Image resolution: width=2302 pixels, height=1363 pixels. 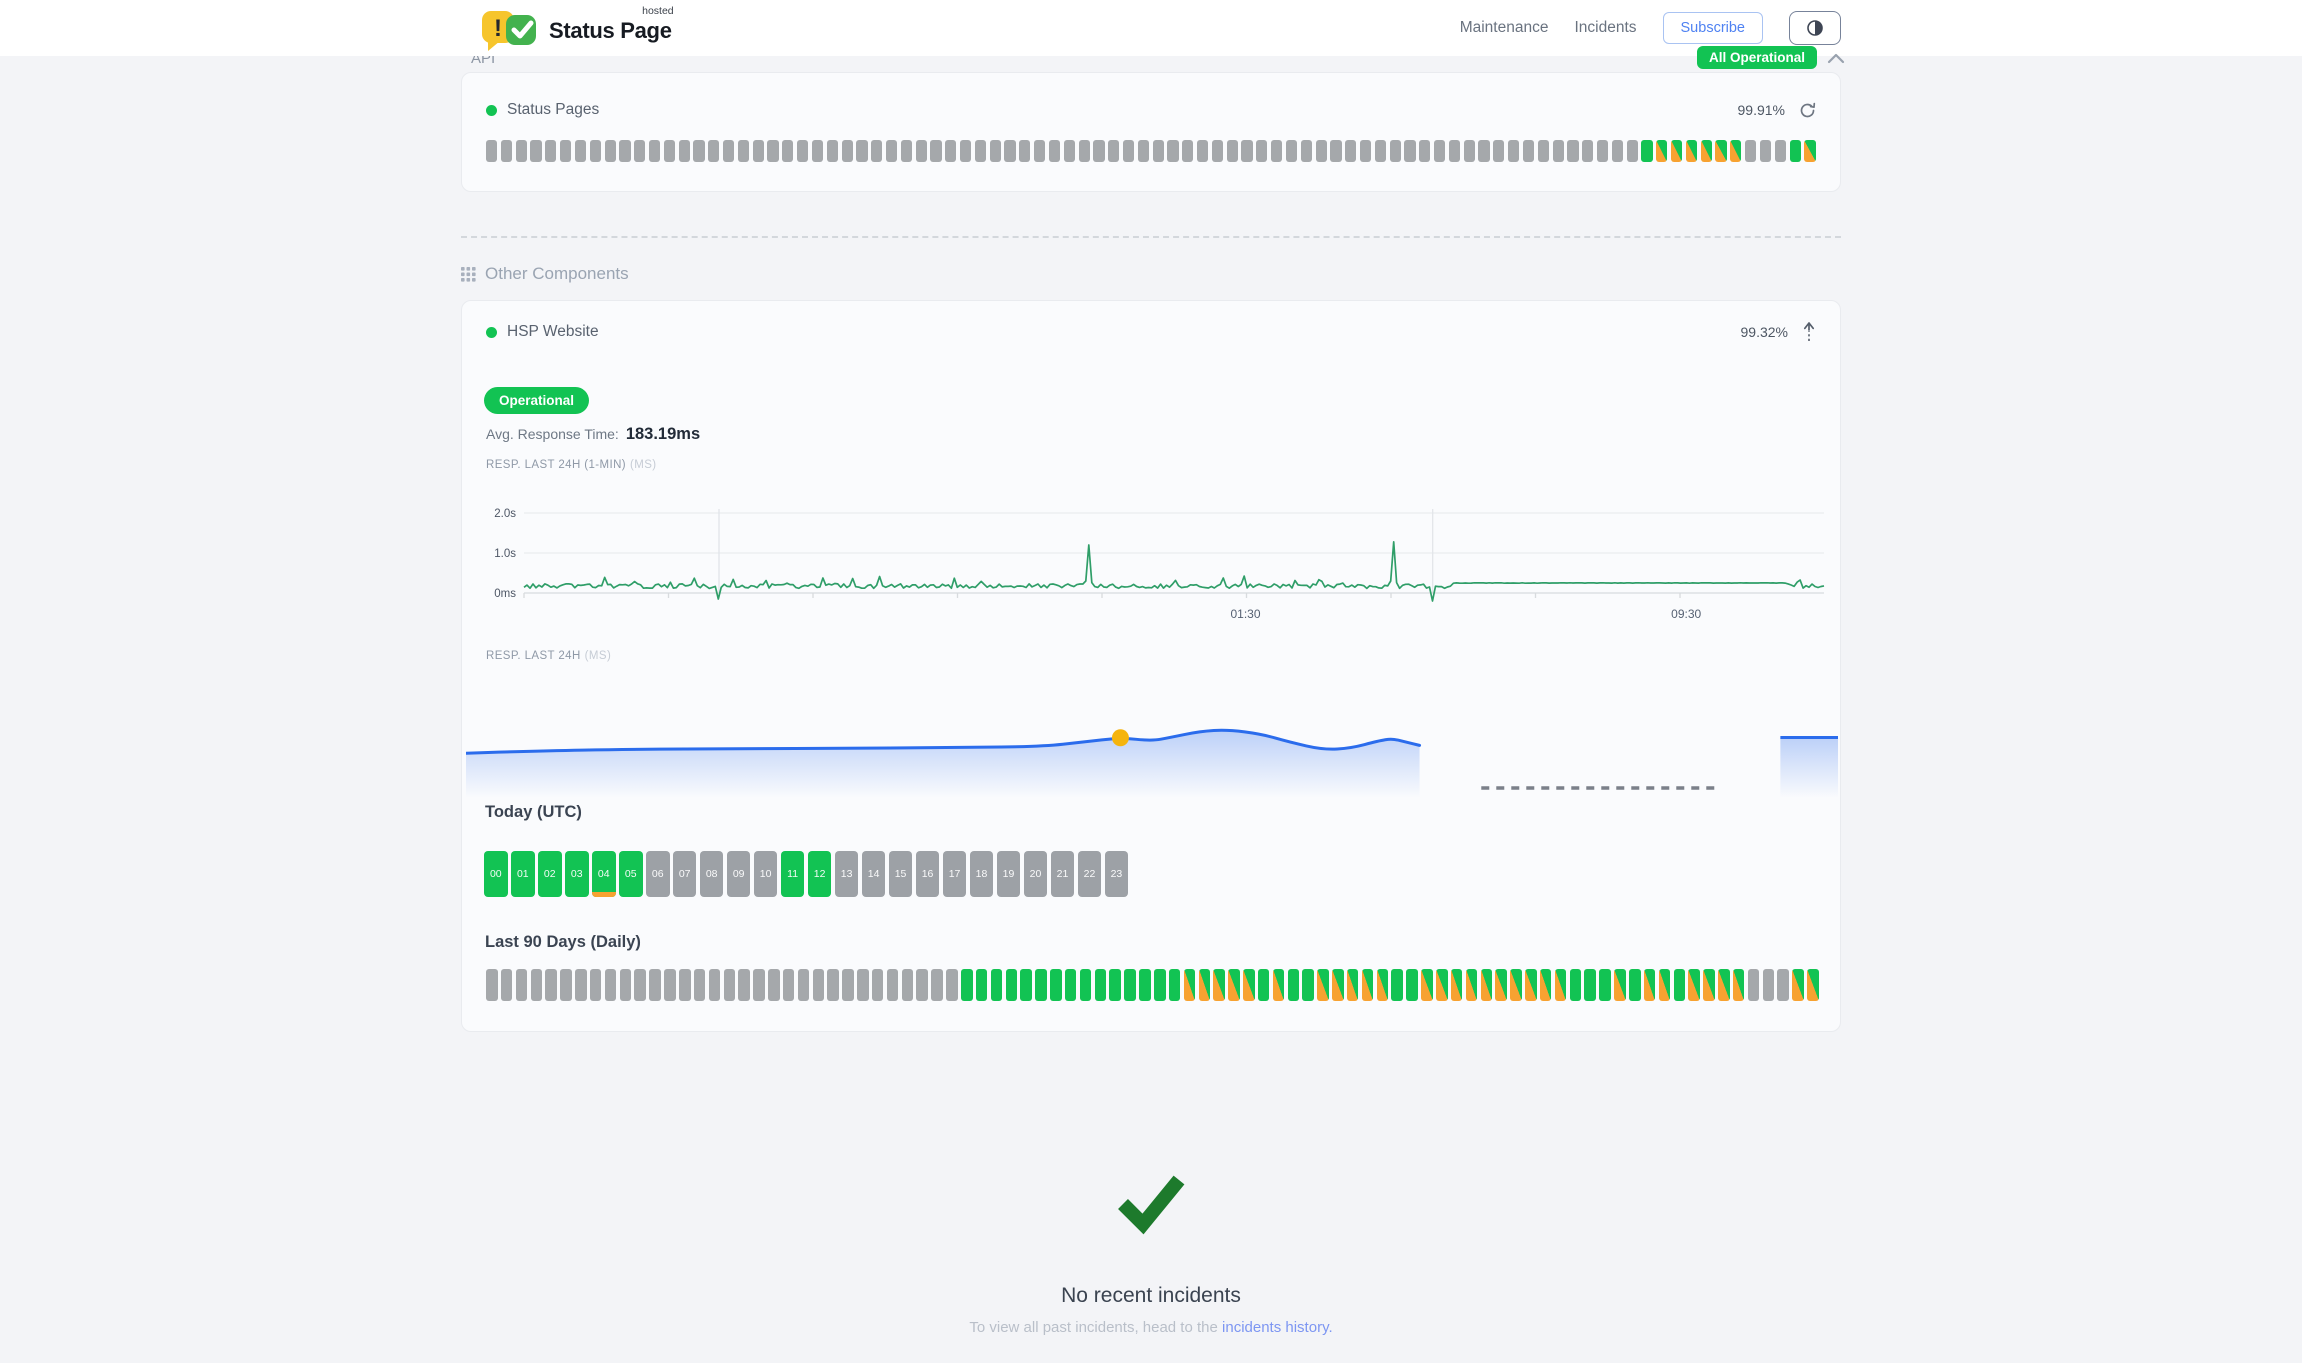 I want to click on hour-block-10: 10, so click(x=765, y=874).